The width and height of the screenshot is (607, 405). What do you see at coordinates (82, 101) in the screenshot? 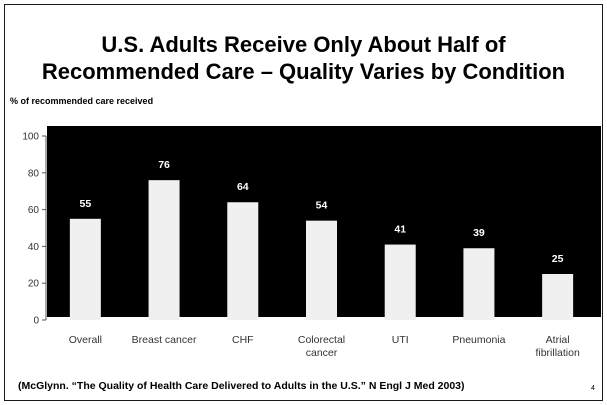
I see `y-axis-label: % of recommended care received` at bounding box center [82, 101].